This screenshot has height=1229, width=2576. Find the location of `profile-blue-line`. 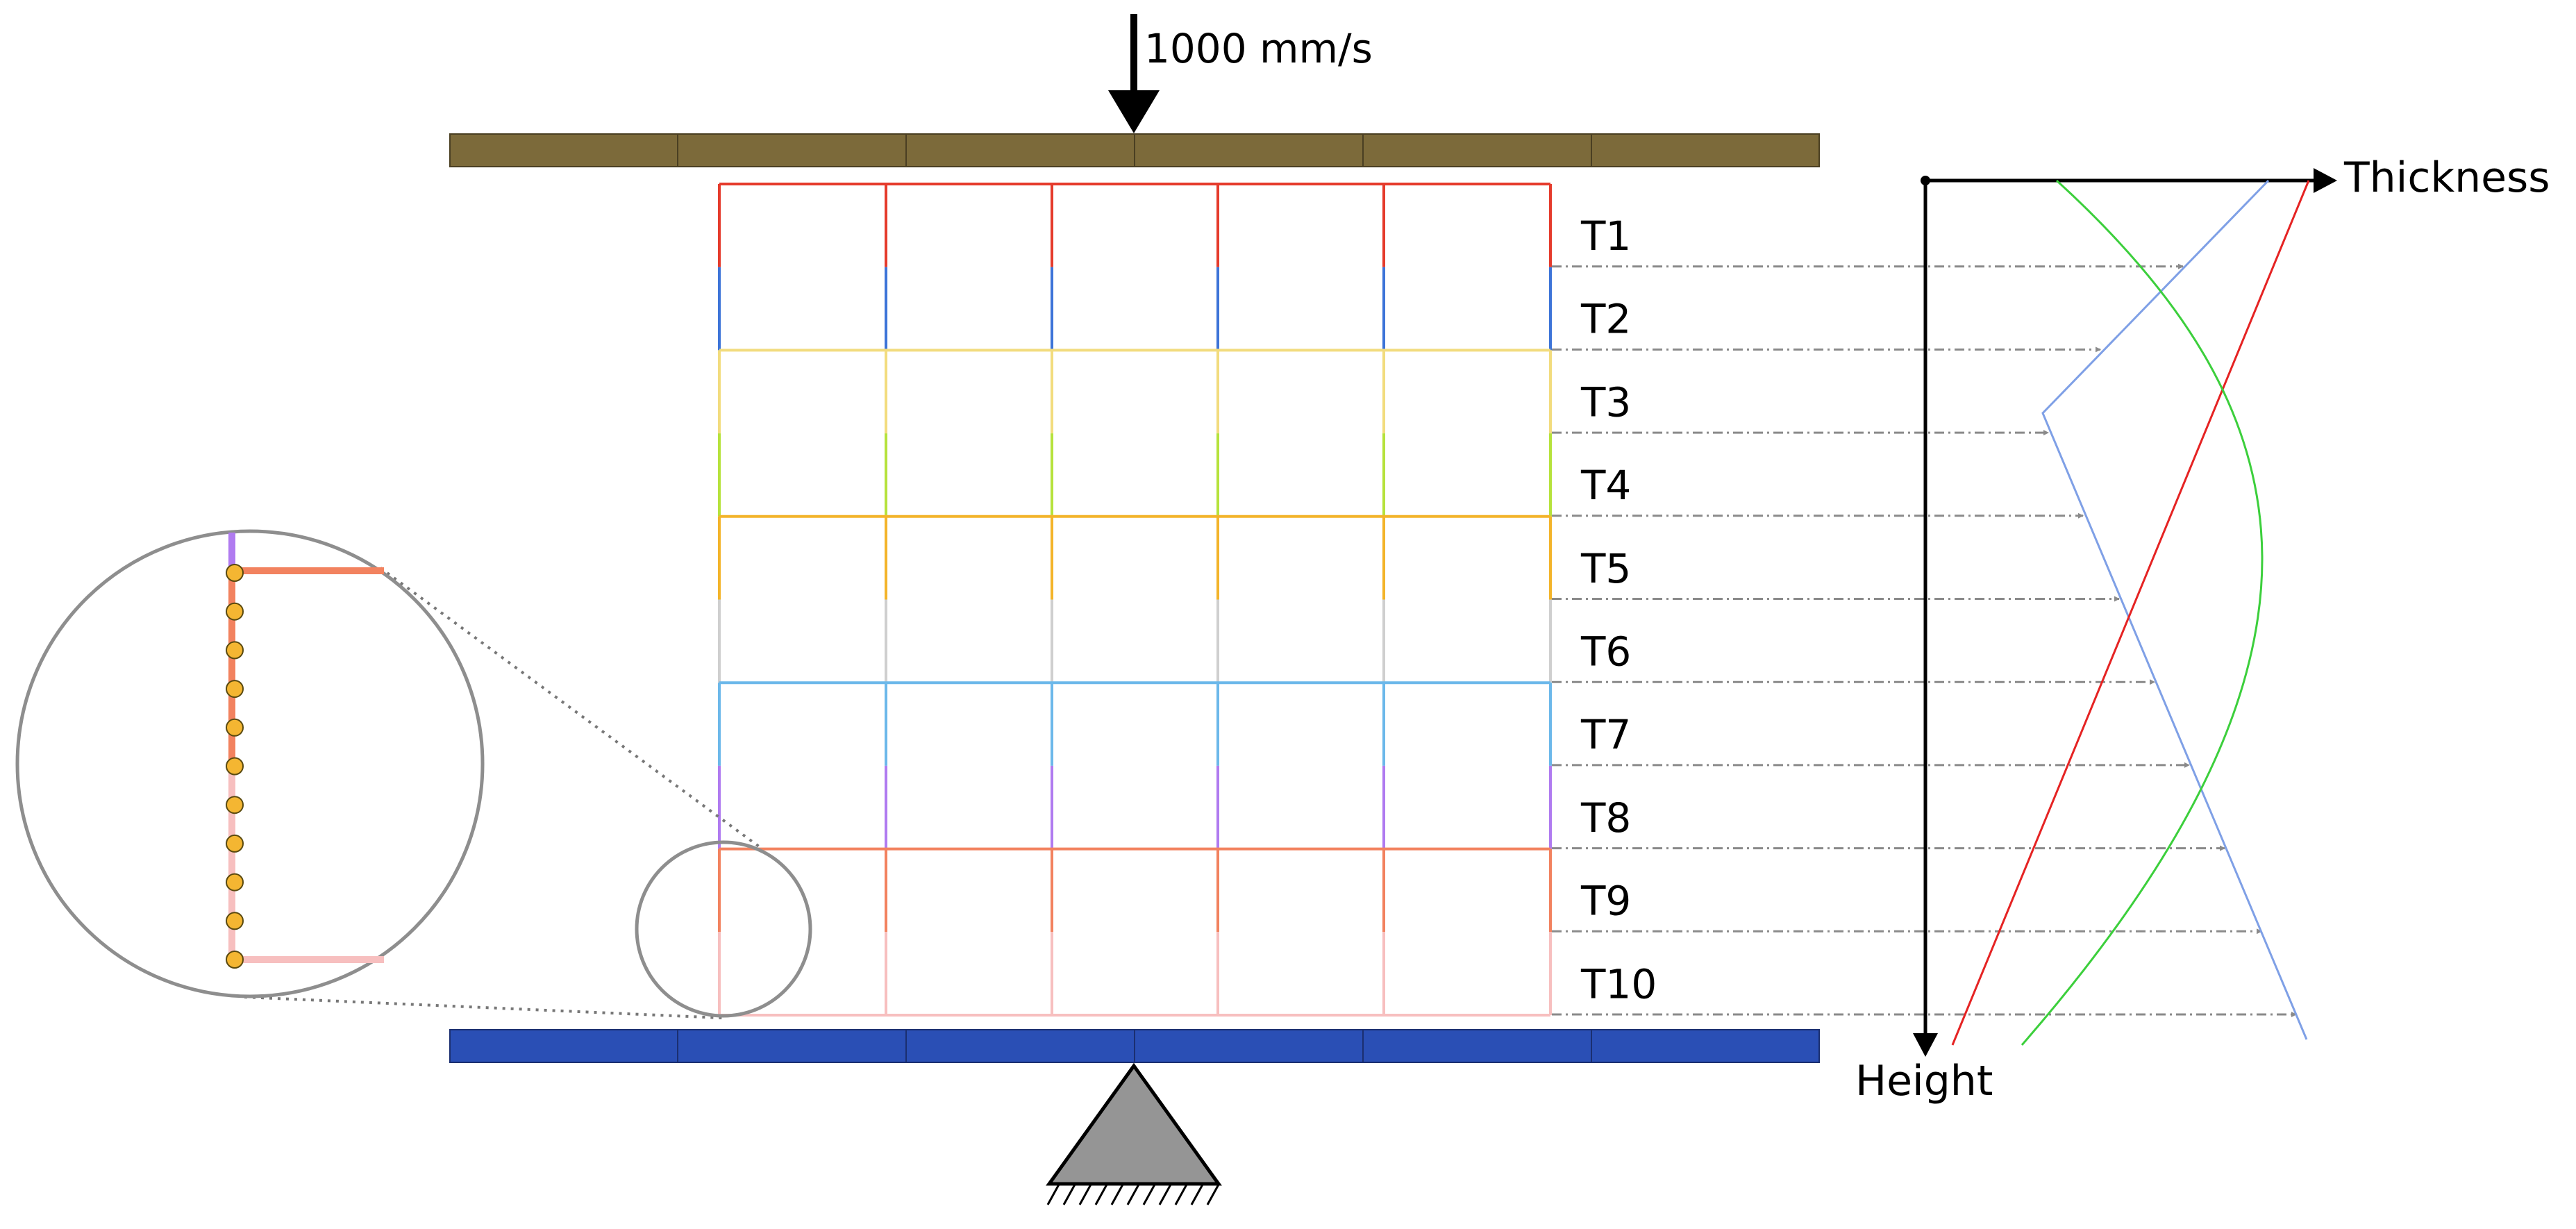

profile-blue-line is located at coordinates (2174, 609).